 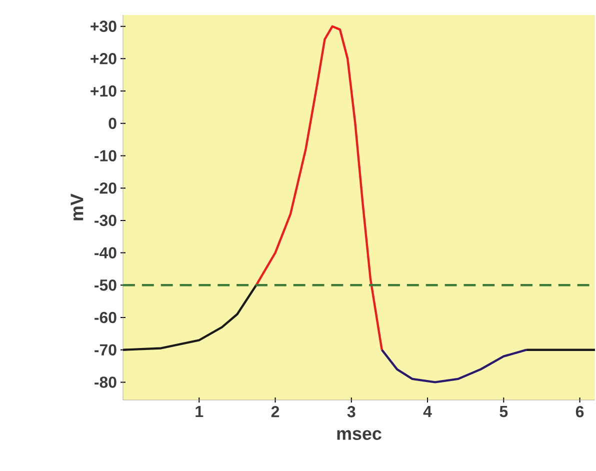 I want to click on y-tick-label: +10, so click(x=103, y=91).